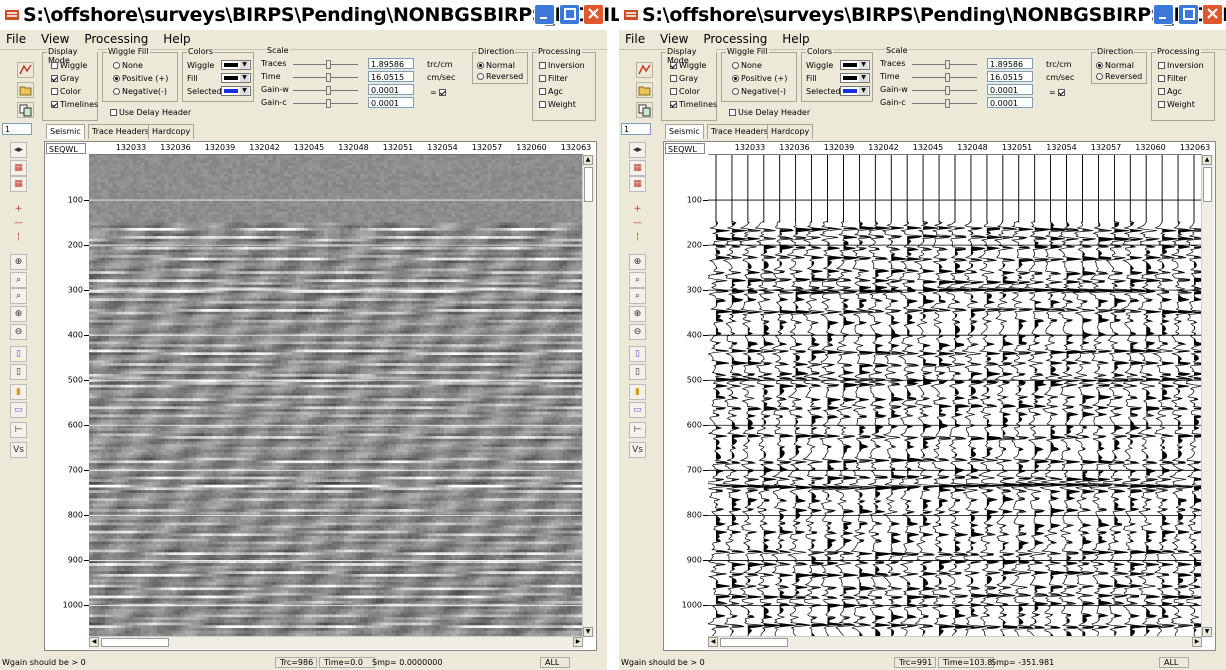 The width and height of the screenshot is (1226, 670). Describe the element at coordinates (128, 65) in the screenshot. I see `fill-none-radio: None` at that location.